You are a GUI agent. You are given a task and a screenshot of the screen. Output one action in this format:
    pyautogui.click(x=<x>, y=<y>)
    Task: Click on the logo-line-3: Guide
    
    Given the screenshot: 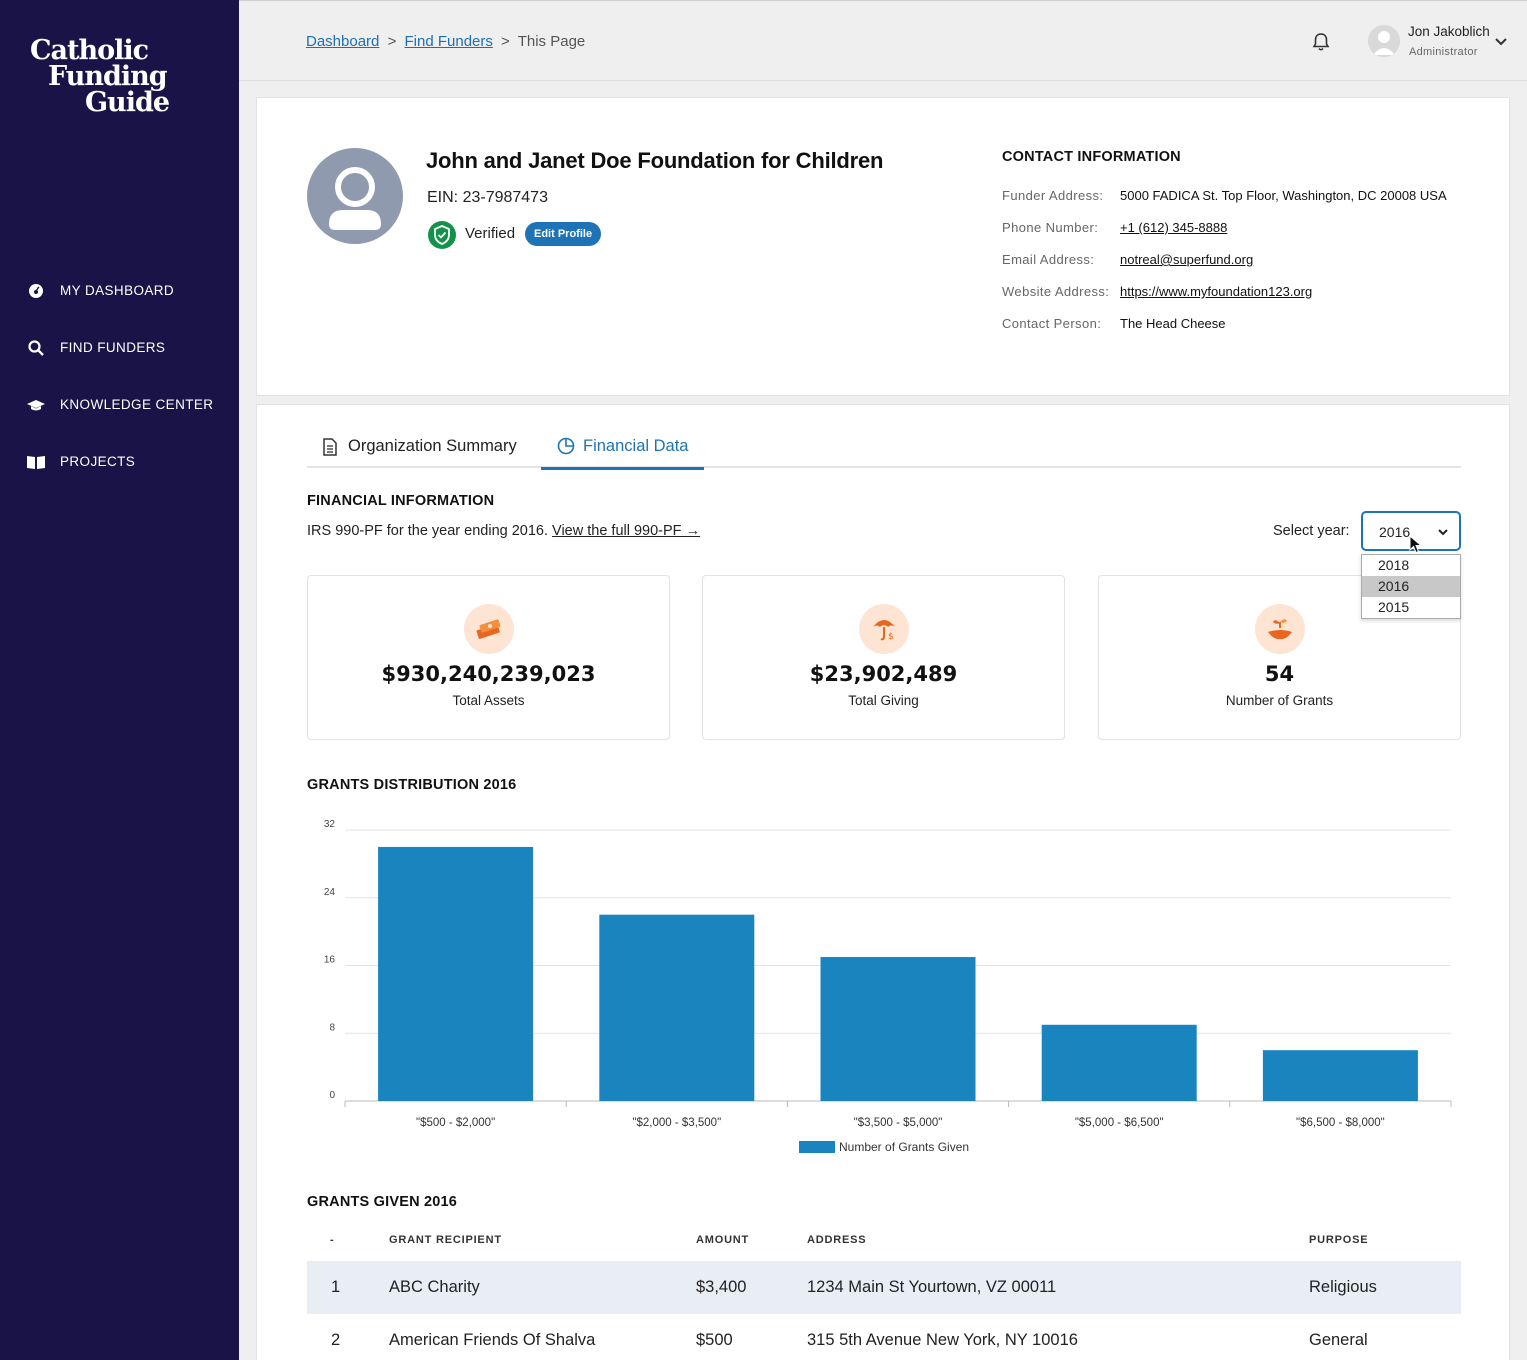 What is the action you would take?
    pyautogui.click(x=127, y=102)
    